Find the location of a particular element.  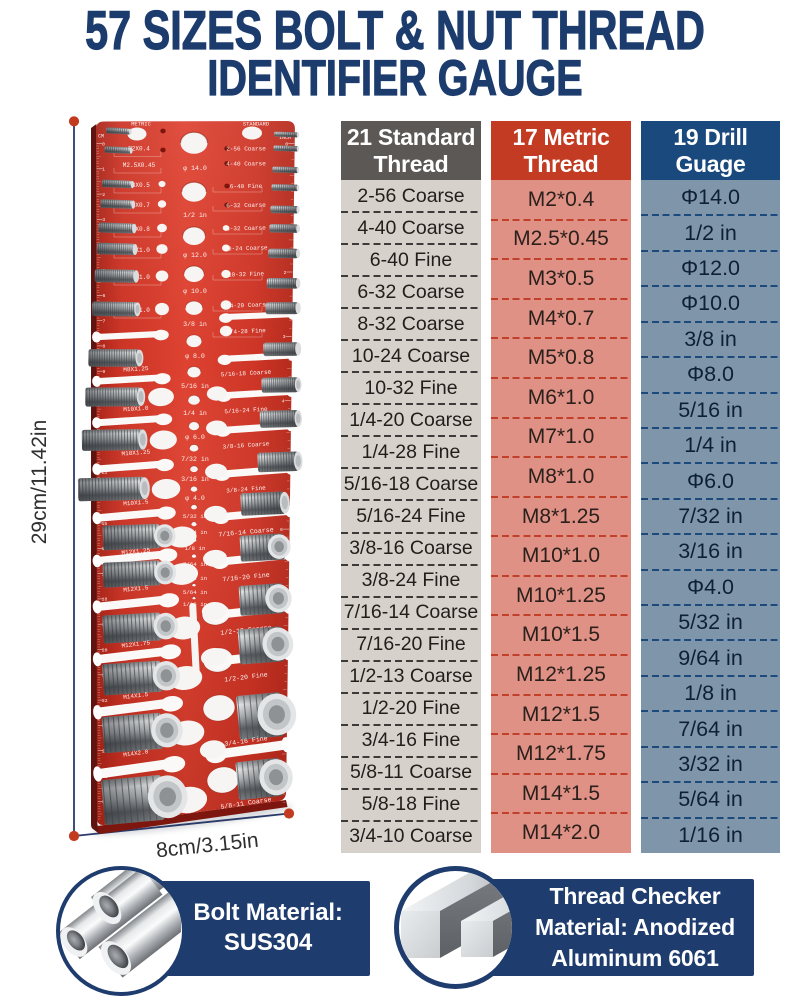

svg-text: 1/4-20 Coarse is located at coordinates (245, 305).